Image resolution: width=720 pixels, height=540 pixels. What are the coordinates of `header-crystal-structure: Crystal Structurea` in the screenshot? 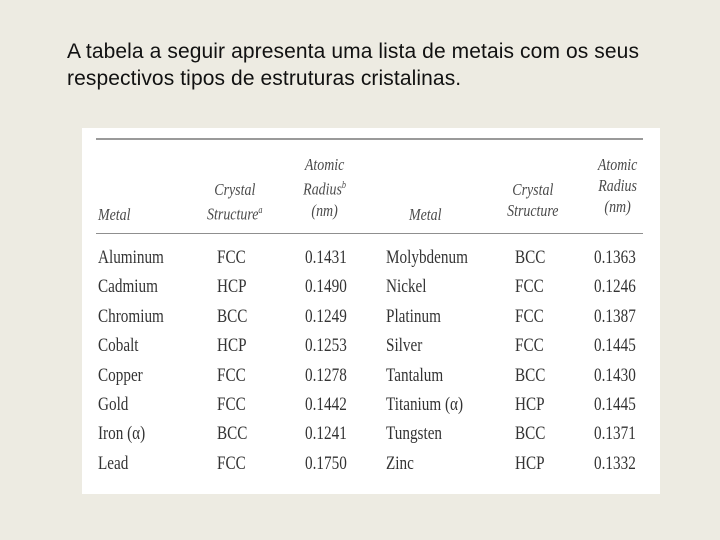 It's located at (235, 202).